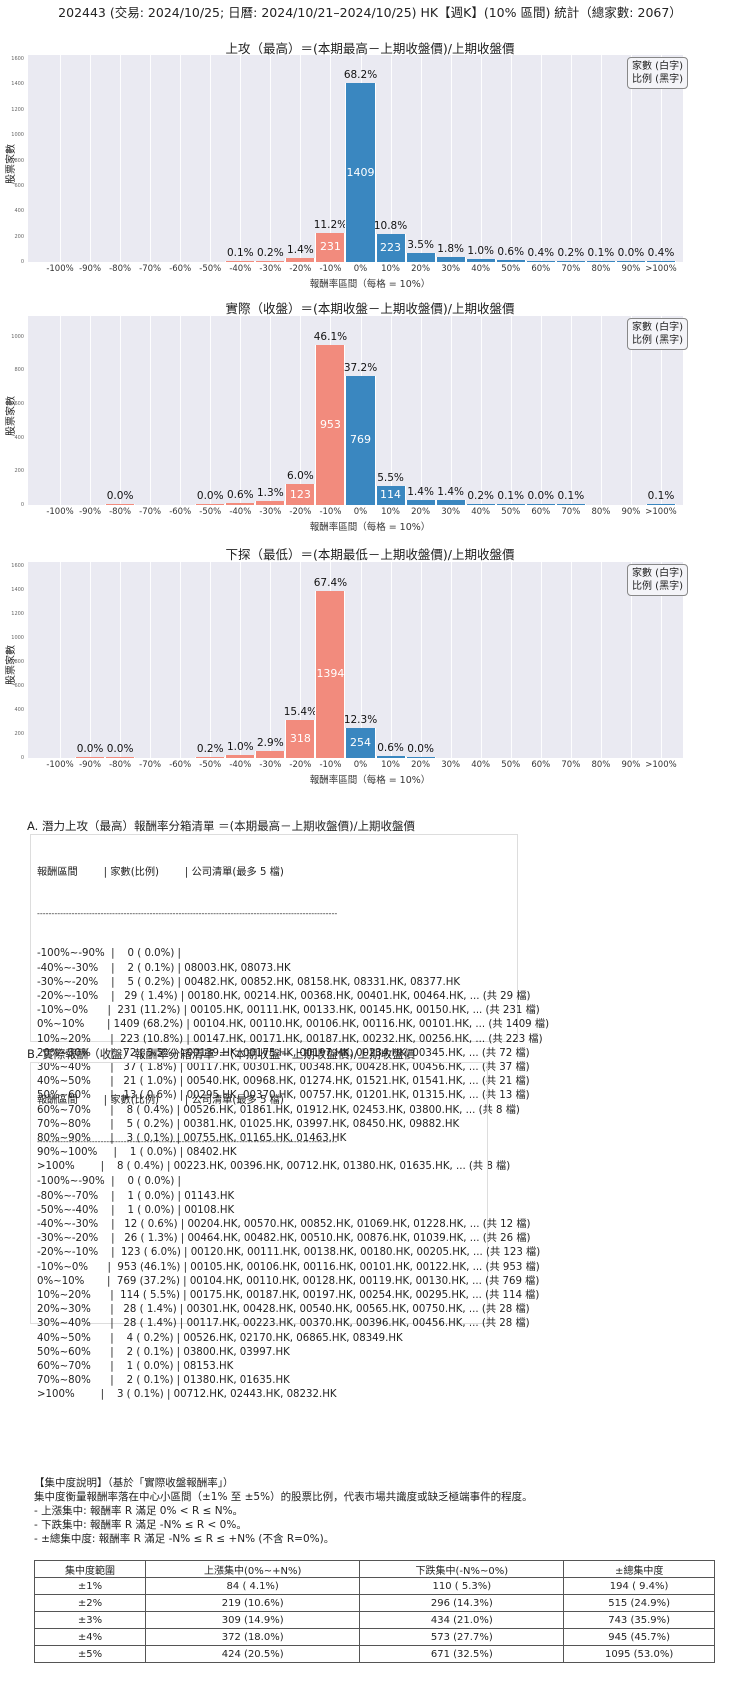 This screenshot has height=1690, width=740. I want to click on bar-percent-label: 3.5%, so click(420, 244).